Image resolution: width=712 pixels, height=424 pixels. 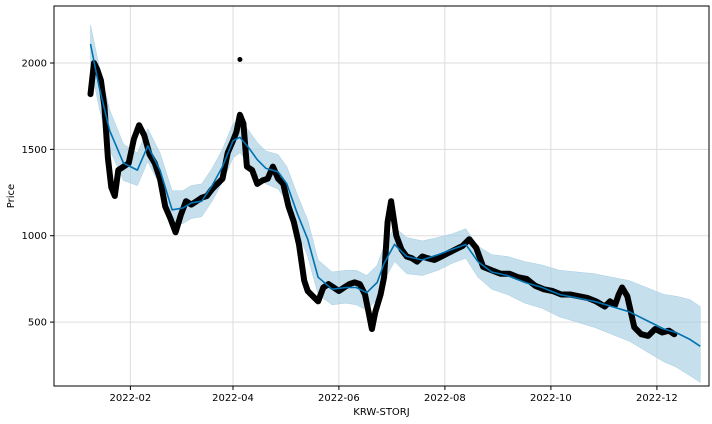 What do you see at coordinates (381, 412) in the screenshot?
I see `x-axis-label: KRW-STORJ` at bounding box center [381, 412].